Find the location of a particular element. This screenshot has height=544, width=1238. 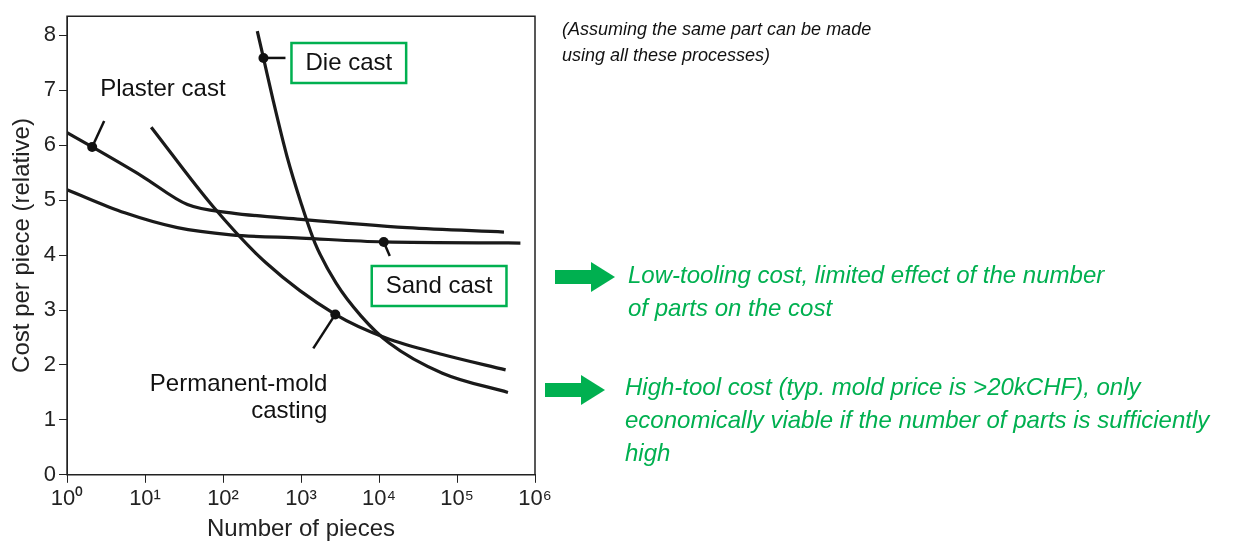

annotation: Sand cast is located at coordinates (439, 284).